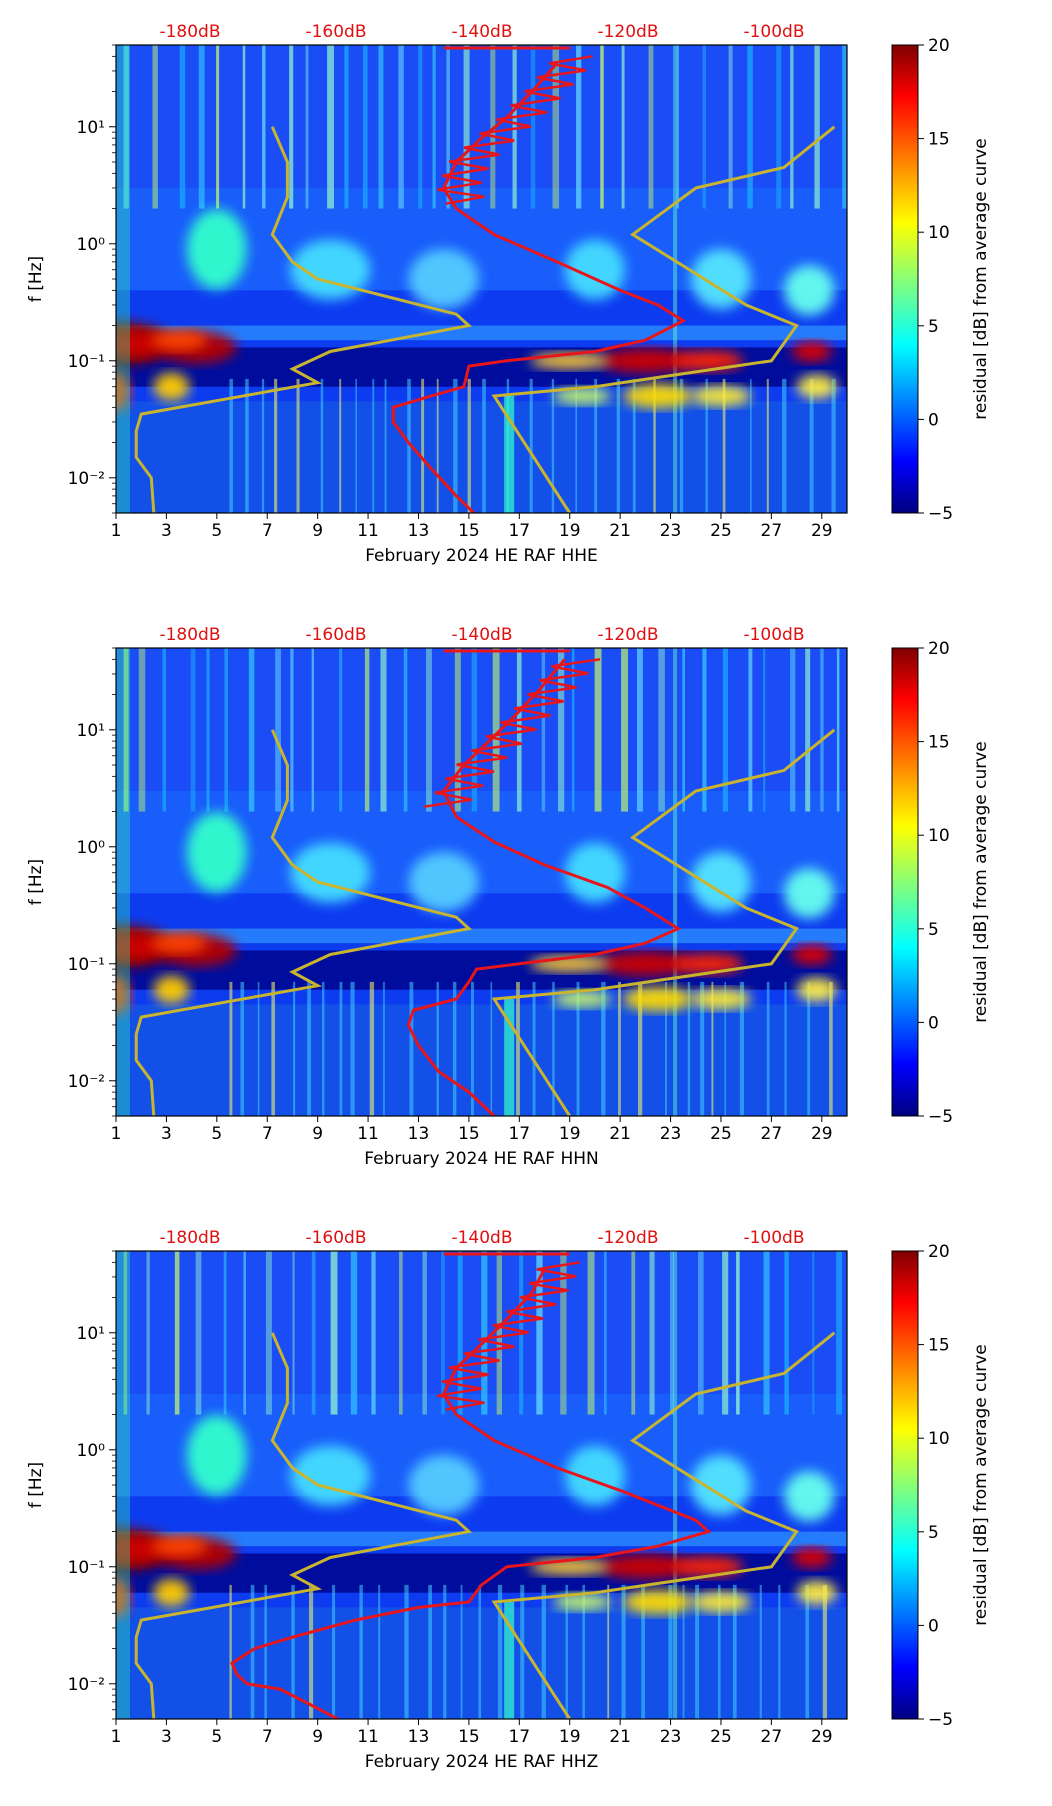 This screenshot has width=1052, height=1806. I want to click on band-secondary-microseism, so click(481, 1539).